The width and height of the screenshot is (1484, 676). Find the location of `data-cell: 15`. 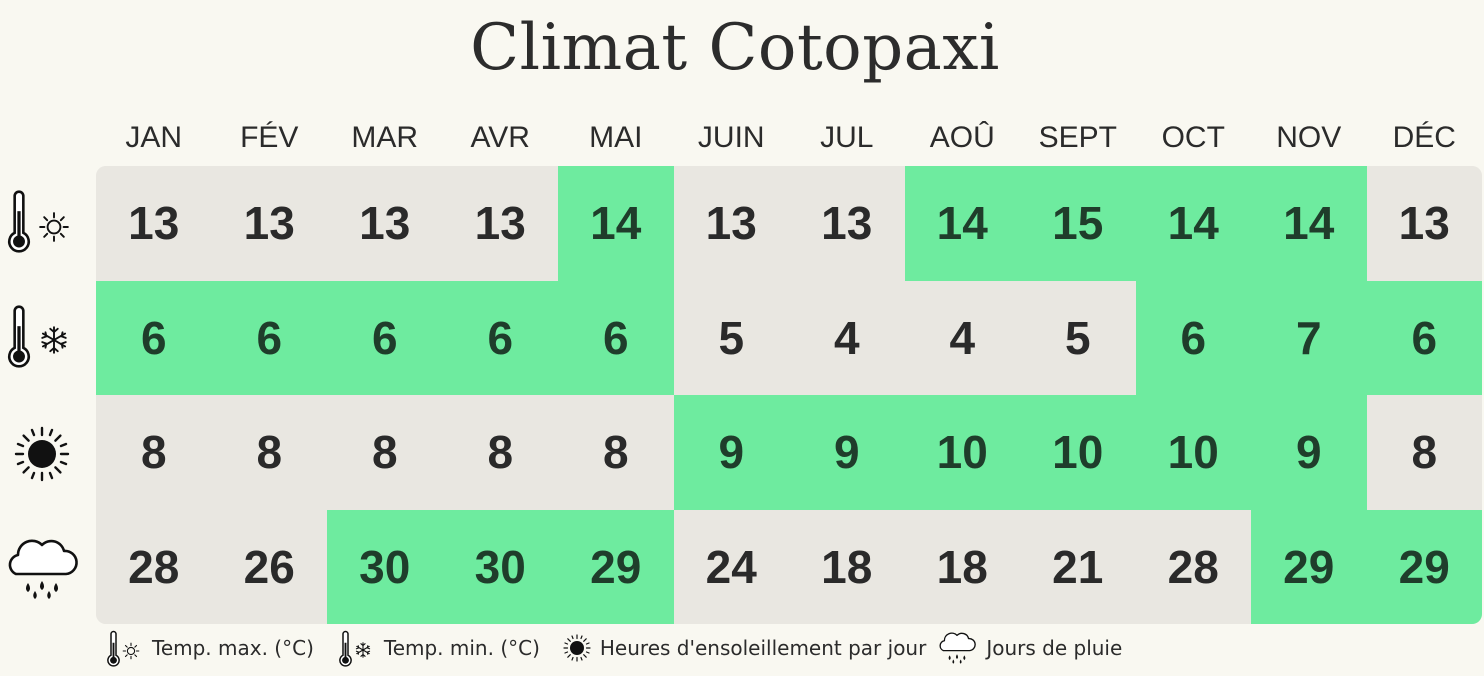

data-cell: 15 is located at coordinates (1078, 223).